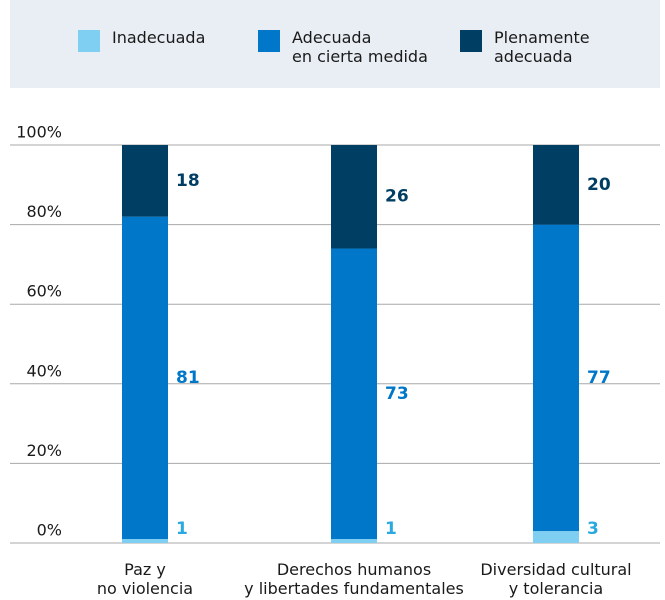 Image resolution: width=665 pixels, height=600 pixels. What do you see at coordinates (145, 579) in the screenshot?
I see `x-tick-label: Paz y no violencia` at bounding box center [145, 579].